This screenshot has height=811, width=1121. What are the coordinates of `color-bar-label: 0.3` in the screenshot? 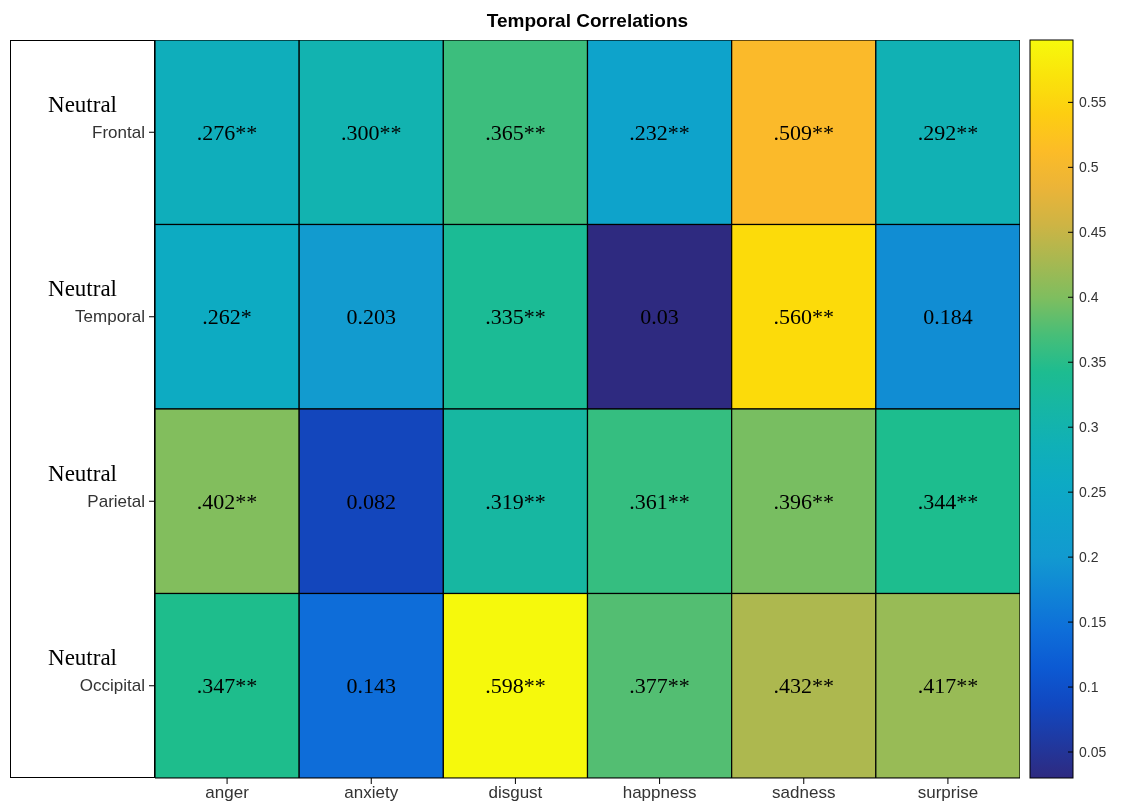 It's located at (1089, 427).